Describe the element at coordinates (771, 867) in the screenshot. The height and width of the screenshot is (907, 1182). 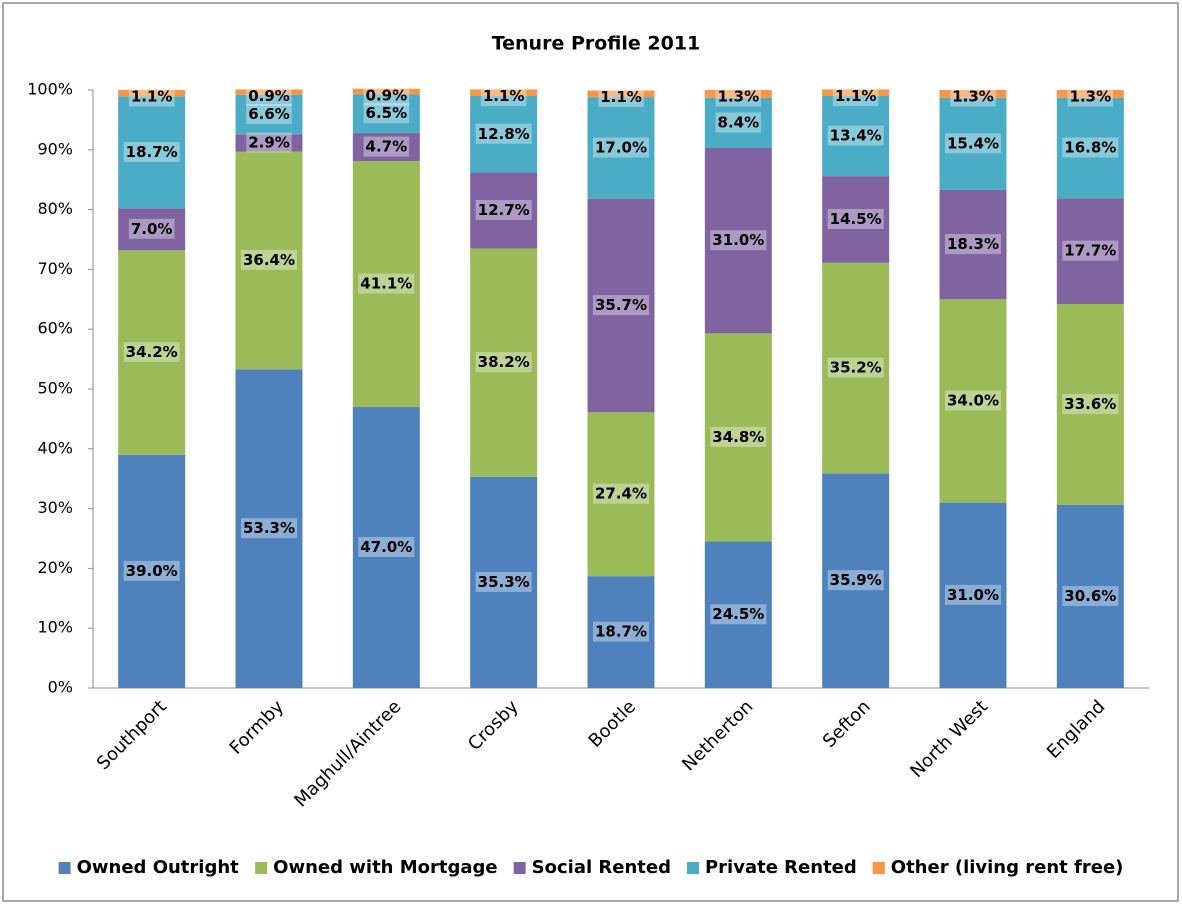
I see `legend-item: Private Rented` at that location.